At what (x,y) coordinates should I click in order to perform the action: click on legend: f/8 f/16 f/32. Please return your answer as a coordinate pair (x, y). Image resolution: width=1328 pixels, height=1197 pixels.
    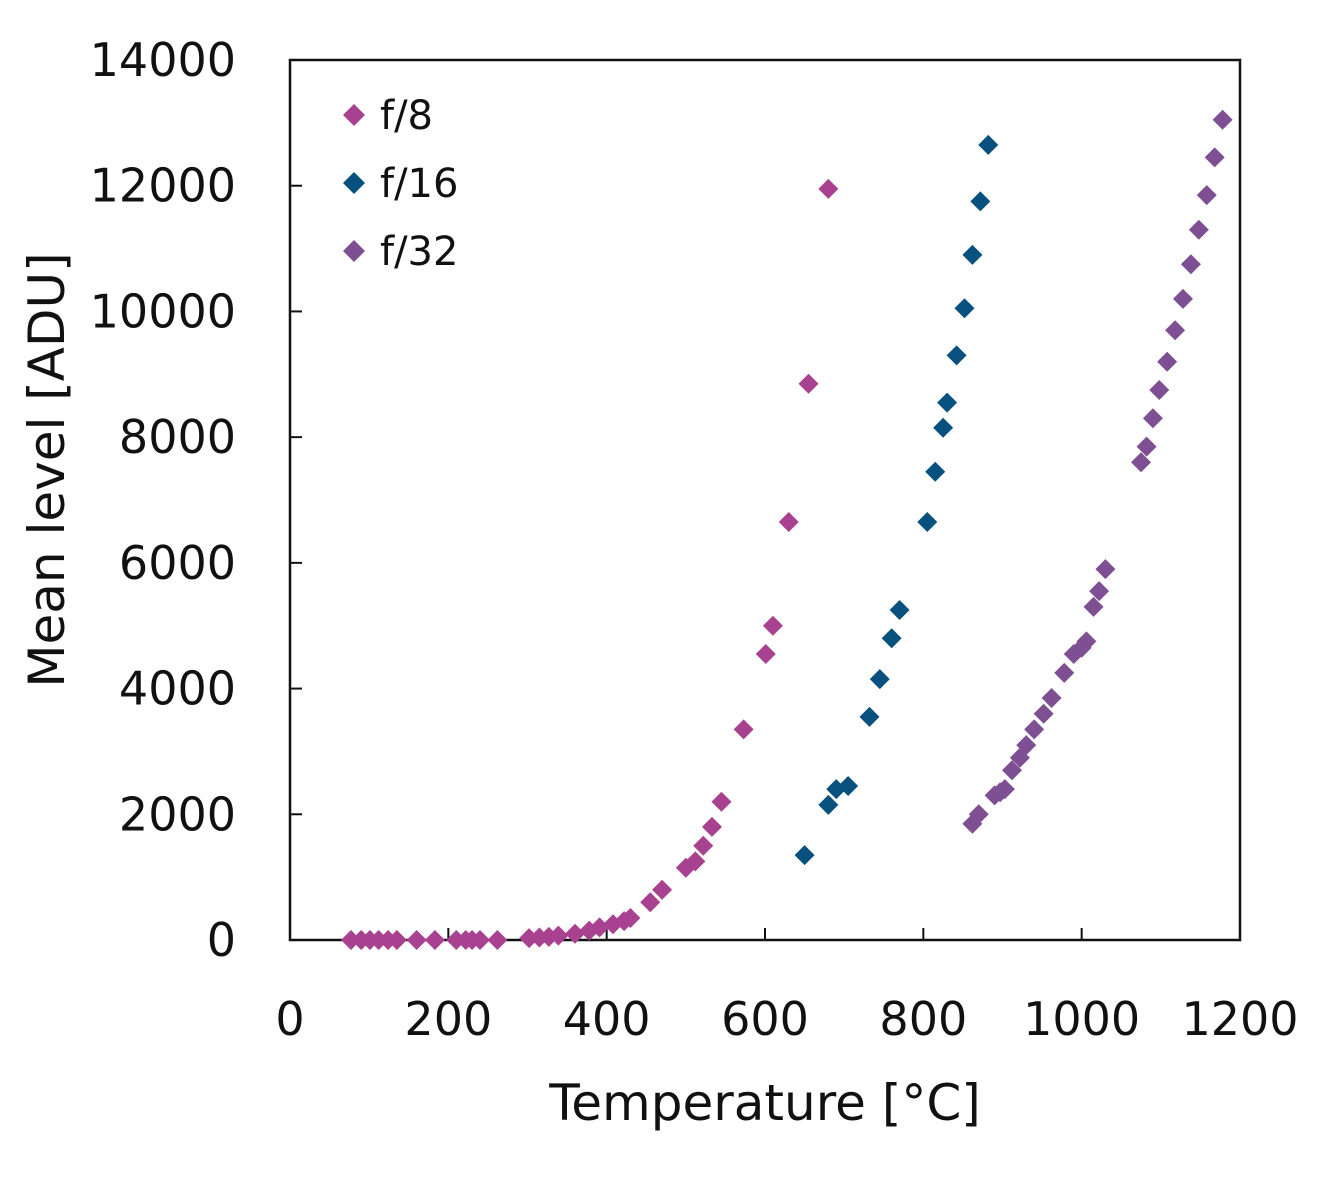
    Looking at the image, I should click on (400, 184).